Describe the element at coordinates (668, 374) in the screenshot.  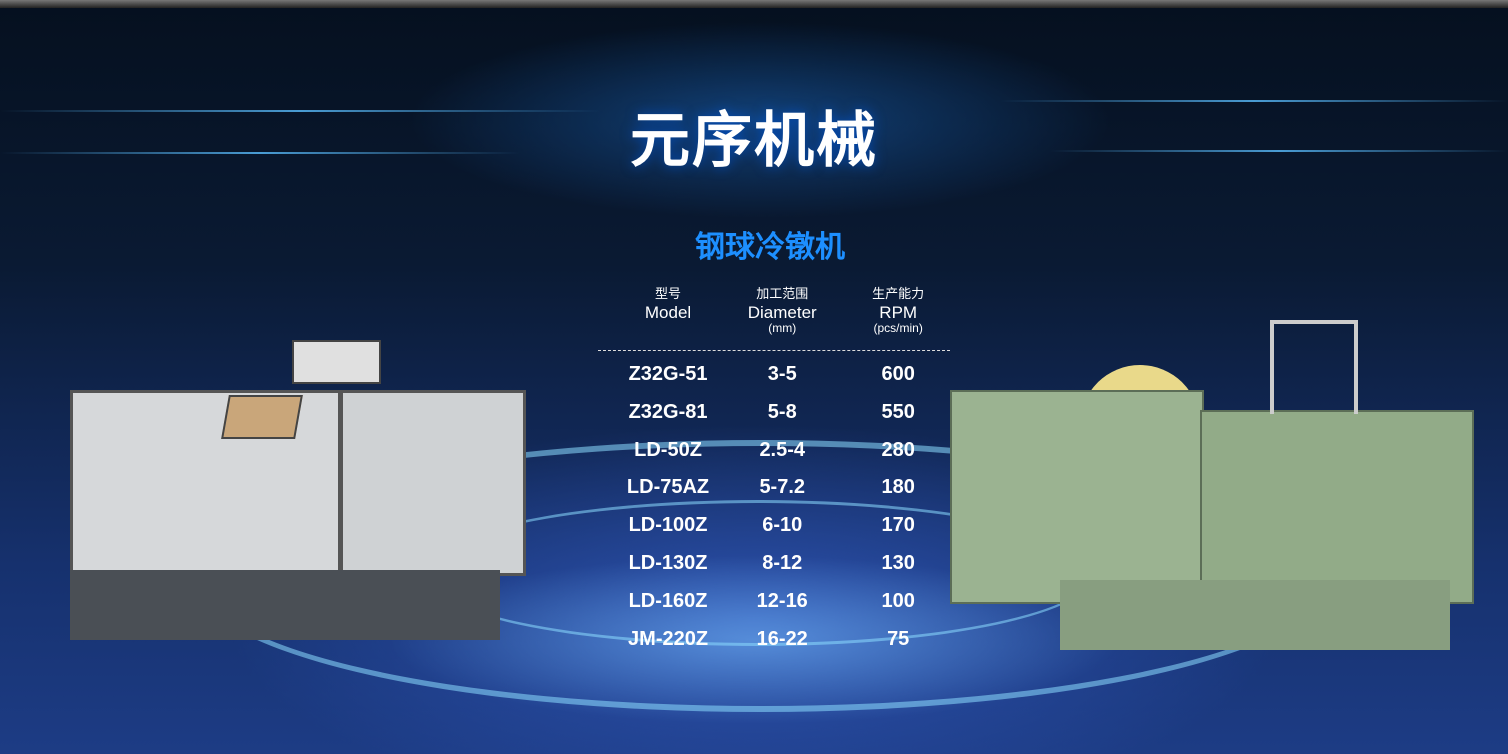
I see `cell-model: Z32G-51` at that location.